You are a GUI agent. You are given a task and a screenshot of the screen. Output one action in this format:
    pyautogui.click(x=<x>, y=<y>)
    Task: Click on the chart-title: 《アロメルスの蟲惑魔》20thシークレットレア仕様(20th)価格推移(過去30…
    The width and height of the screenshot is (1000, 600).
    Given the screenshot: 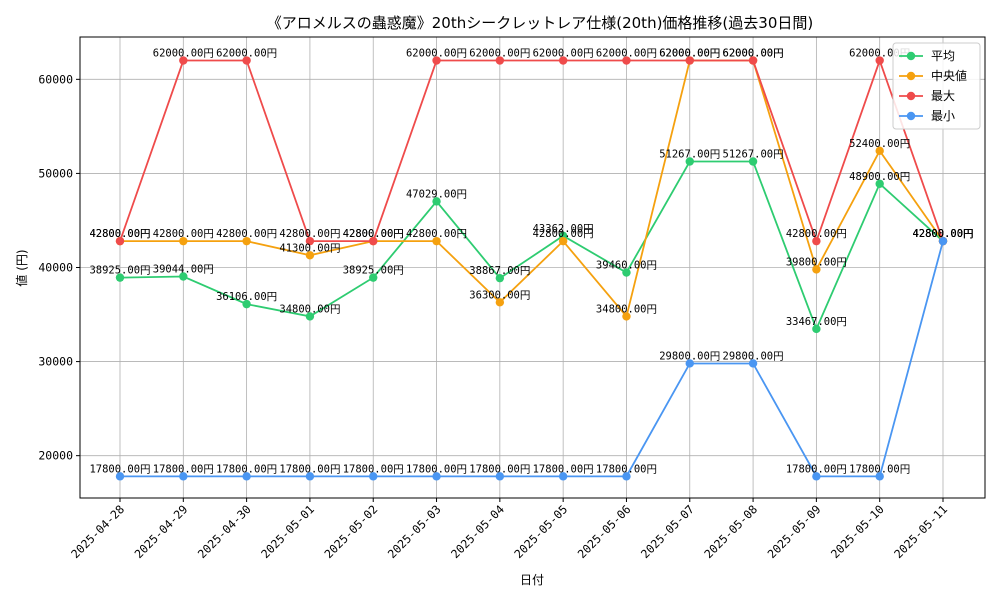 What is the action you would take?
    pyautogui.click(x=540, y=23)
    